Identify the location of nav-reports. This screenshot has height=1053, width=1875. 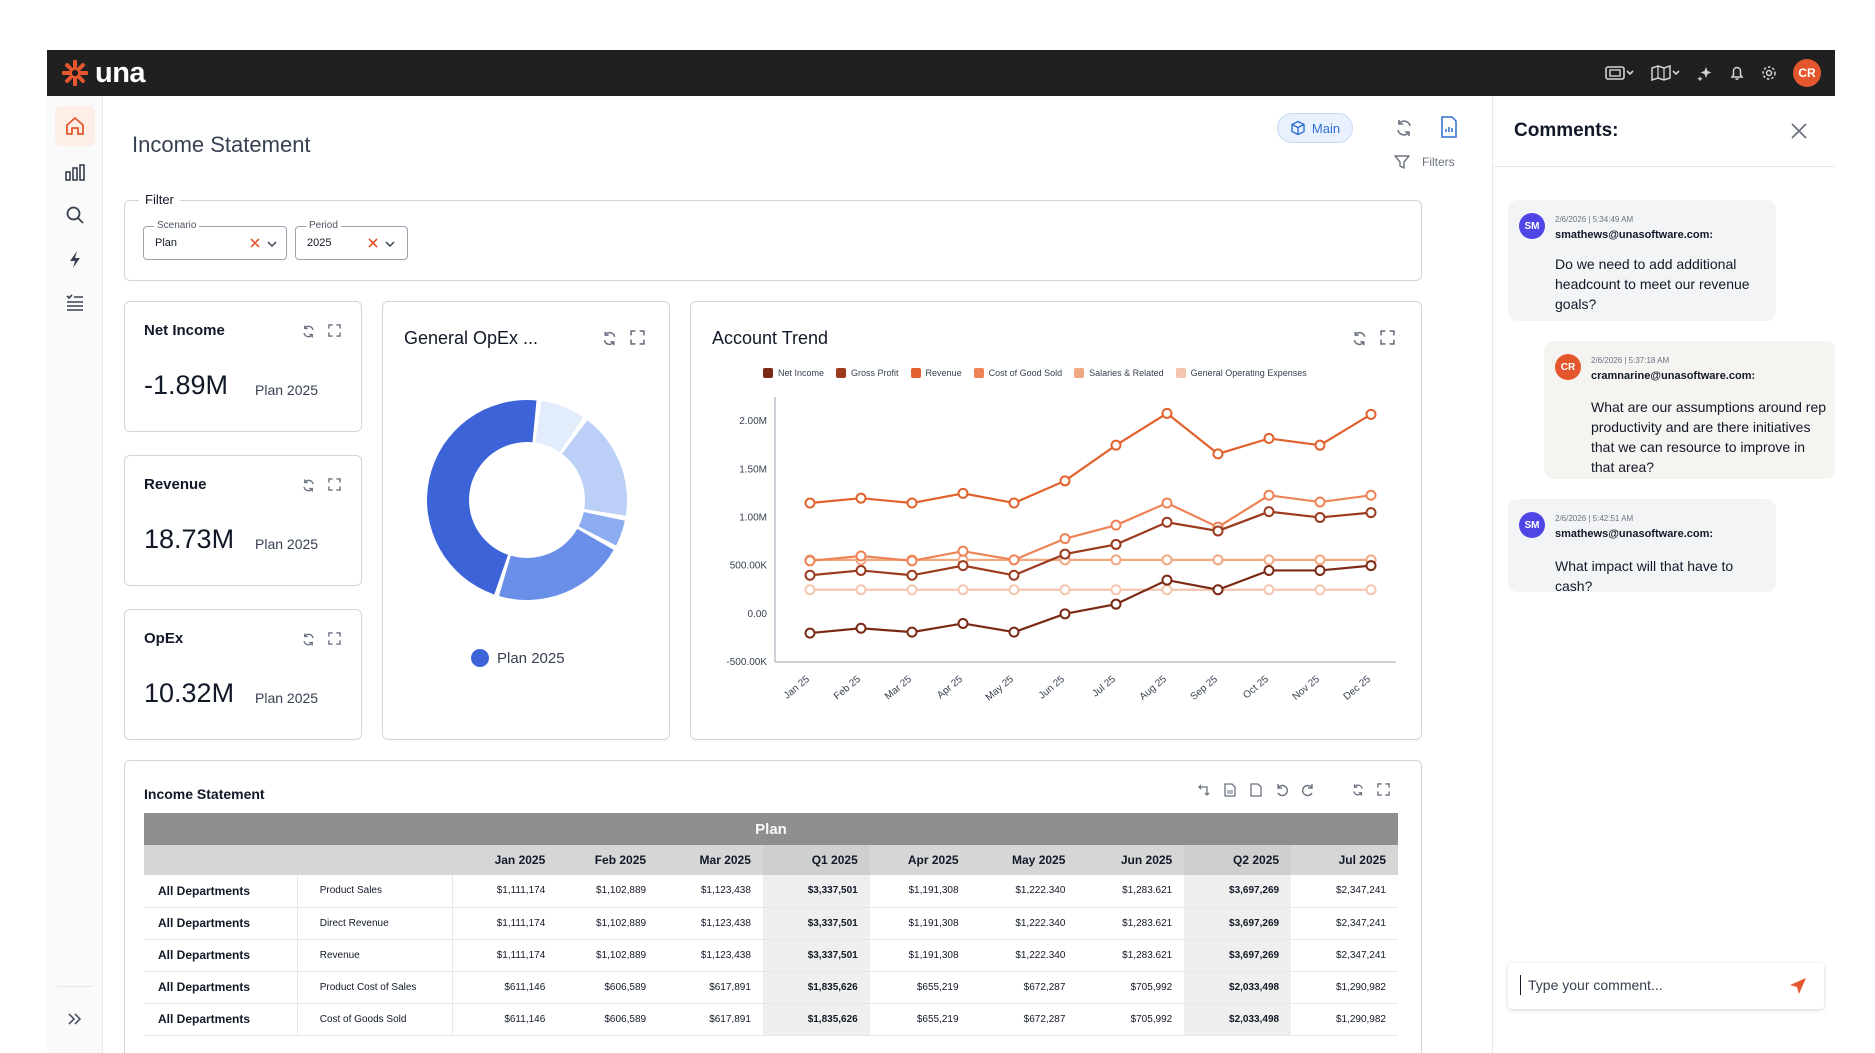
(75, 172).